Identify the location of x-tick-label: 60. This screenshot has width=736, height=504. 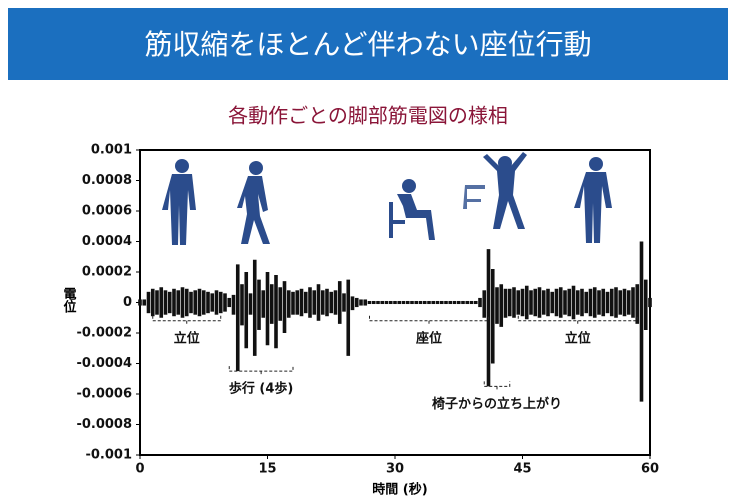
(650, 469).